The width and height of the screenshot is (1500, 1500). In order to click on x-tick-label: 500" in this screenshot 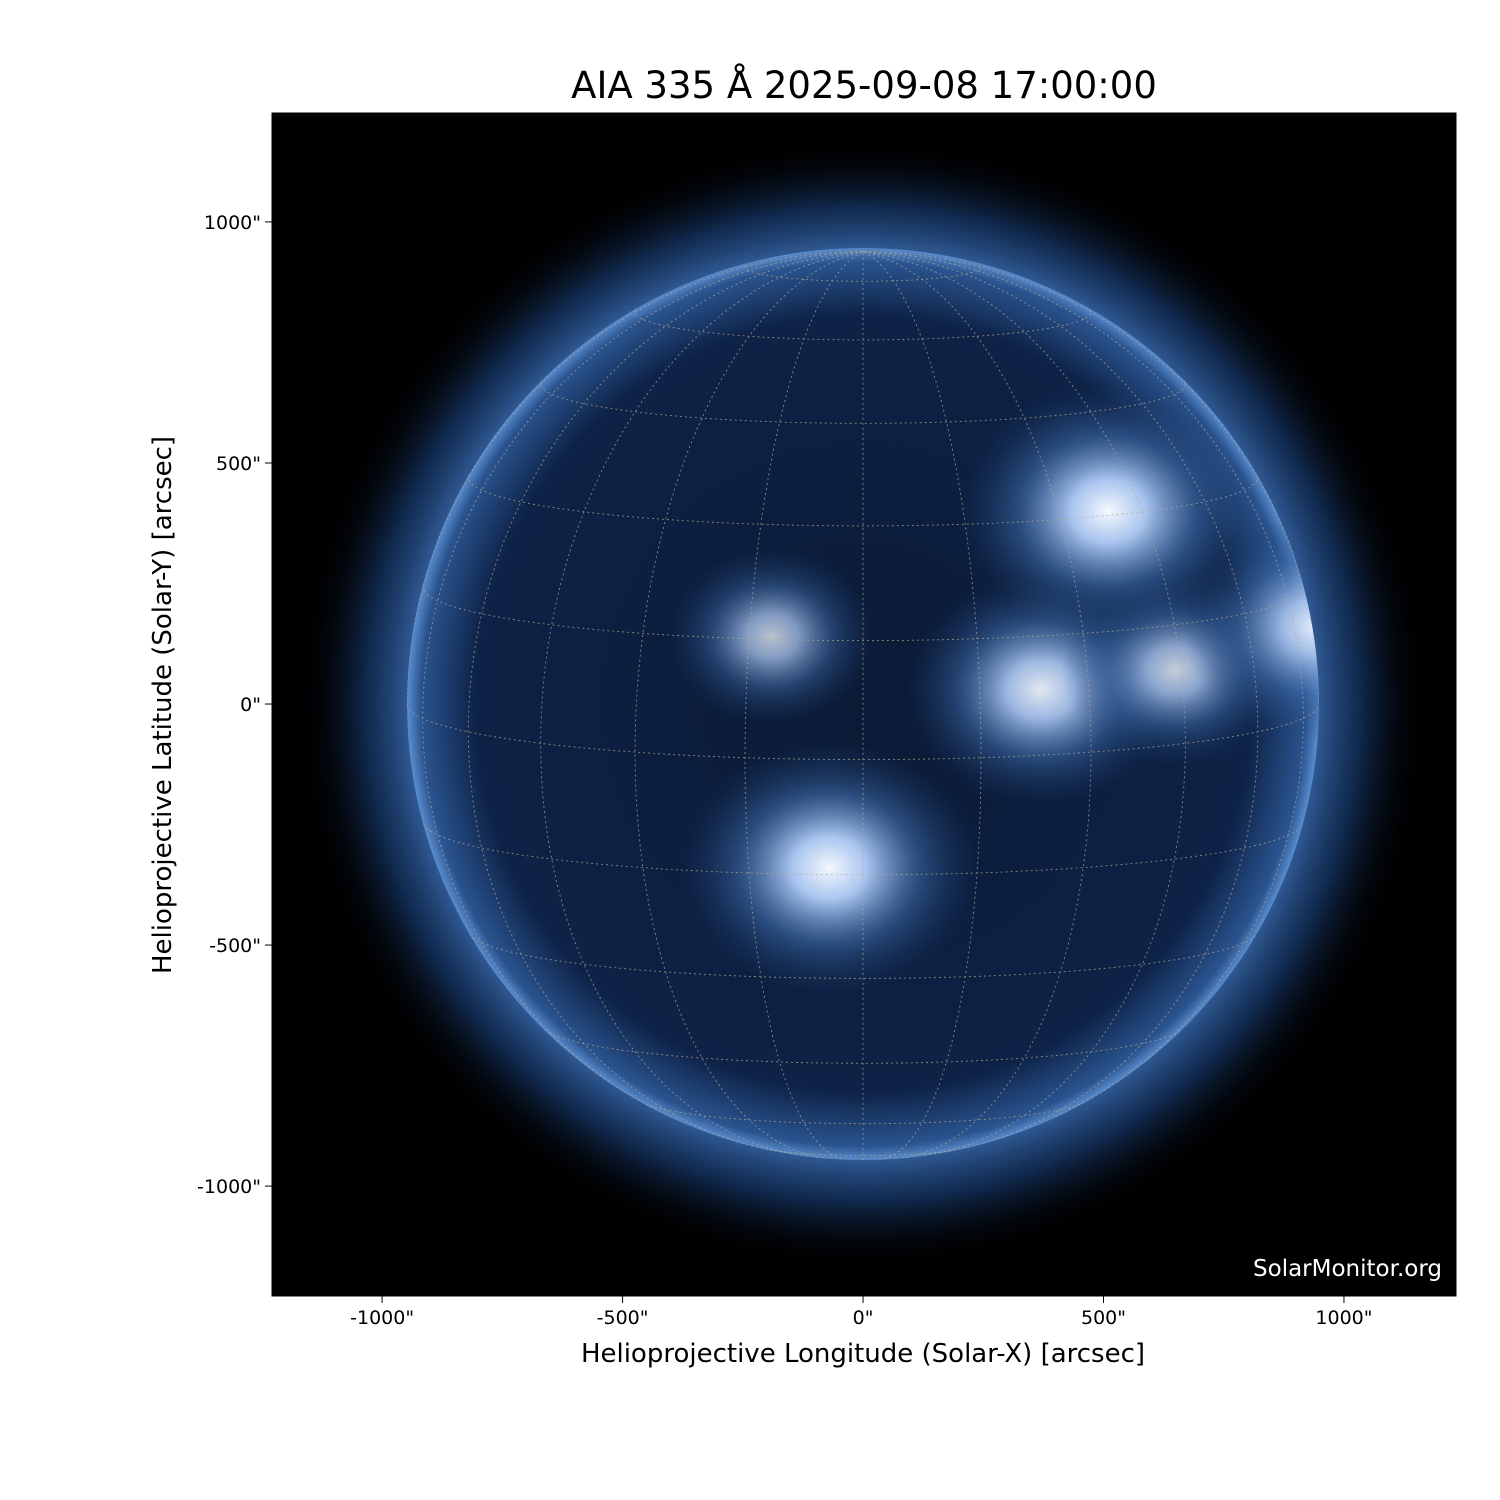, I will do `click(1103, 1318)`.